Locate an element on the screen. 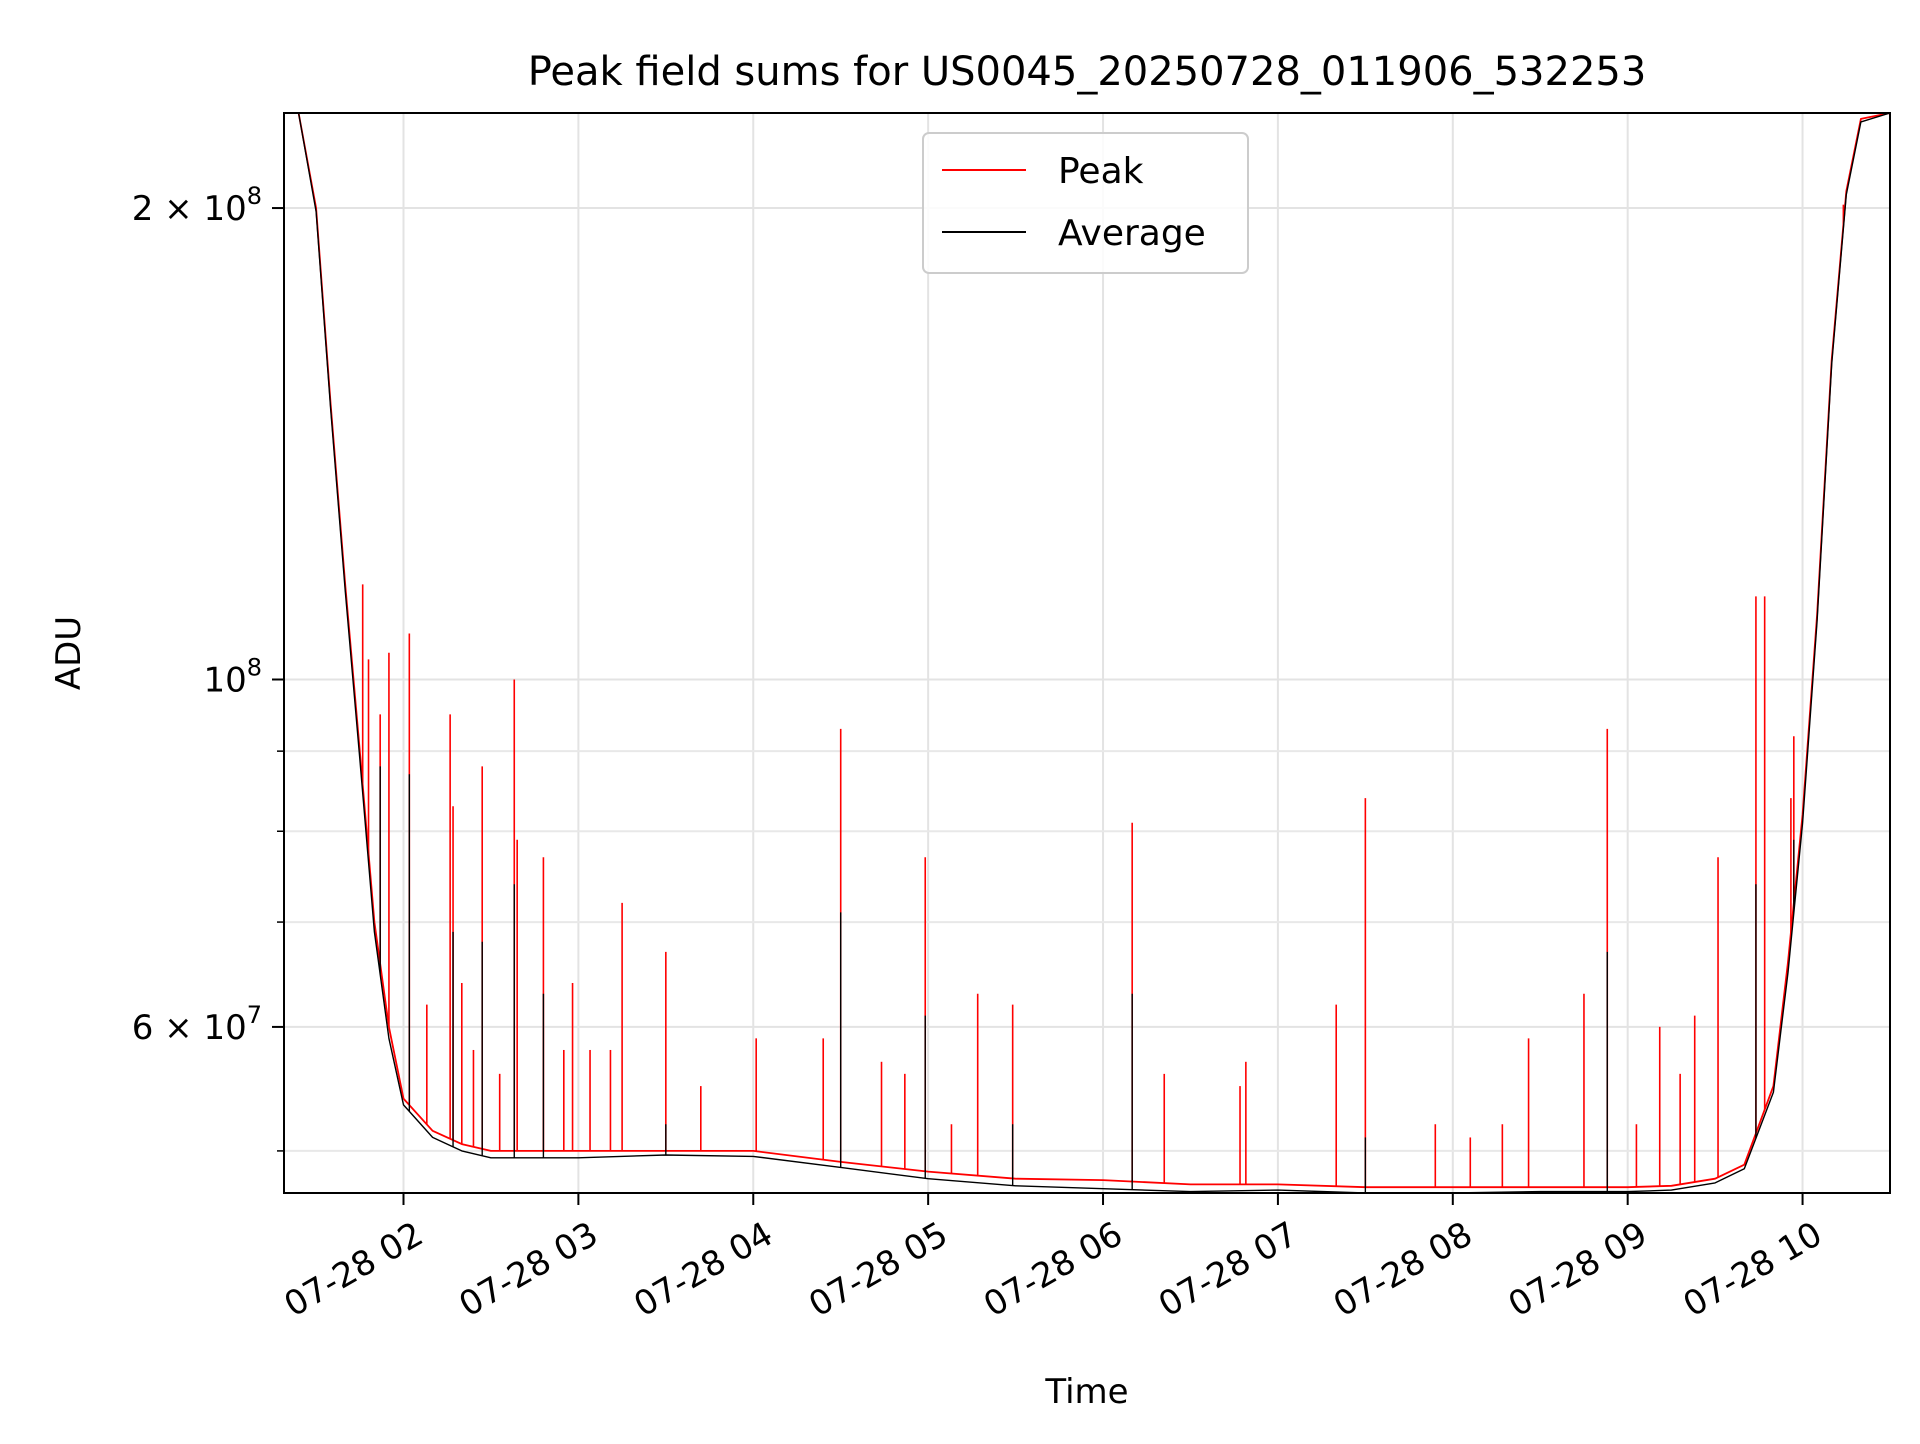 Image resolution: width=1920 pixels, height=1444 pixels. legend: Peak Average is located at coordinates (1085, 203).